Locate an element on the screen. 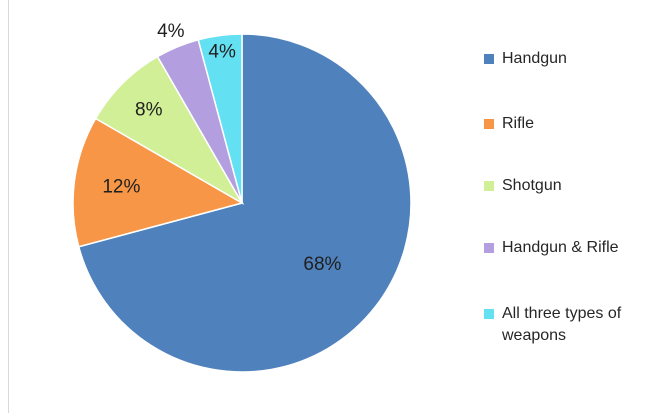  legend-label-shotgun: Shotgun is located at coordinates (532, 185).